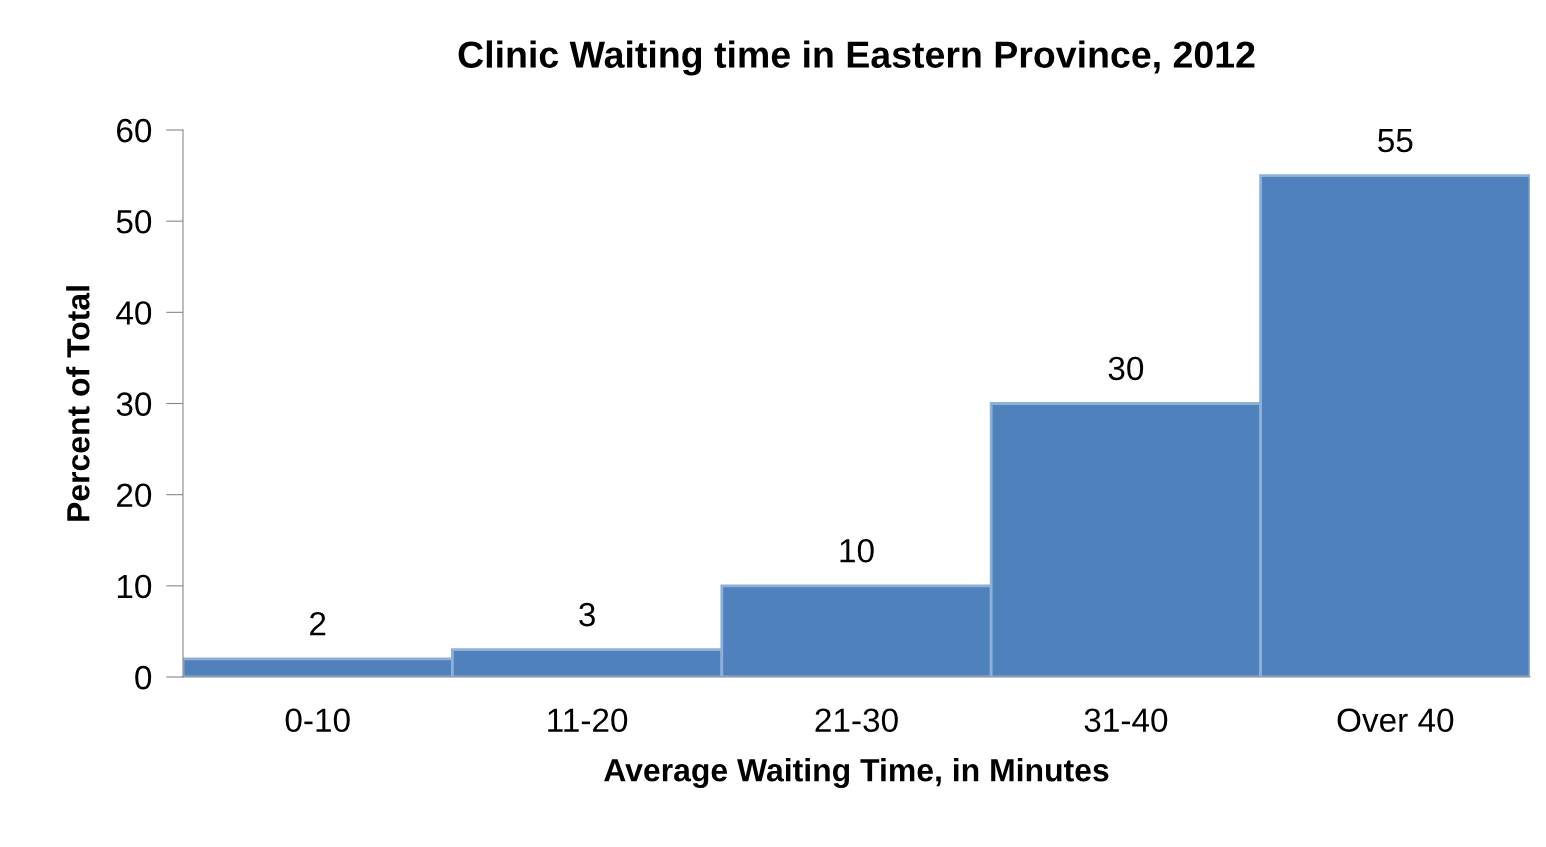  I want to click on data-label: 10, so click(857, 550).